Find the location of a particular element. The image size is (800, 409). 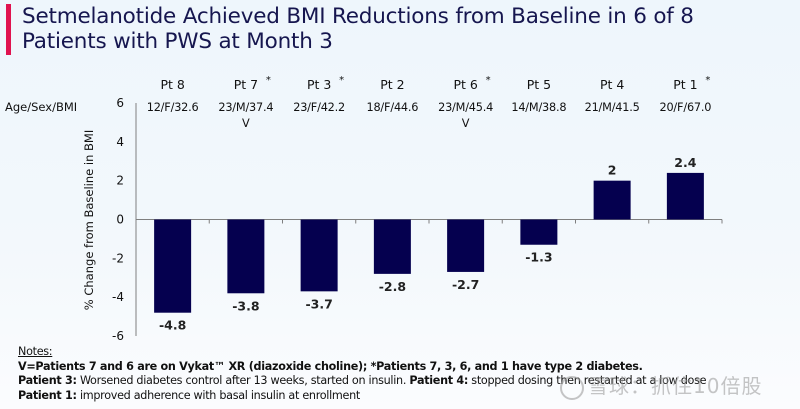

watermark: 雪球：抓住10倍股 is located at coordinates (661, 385).